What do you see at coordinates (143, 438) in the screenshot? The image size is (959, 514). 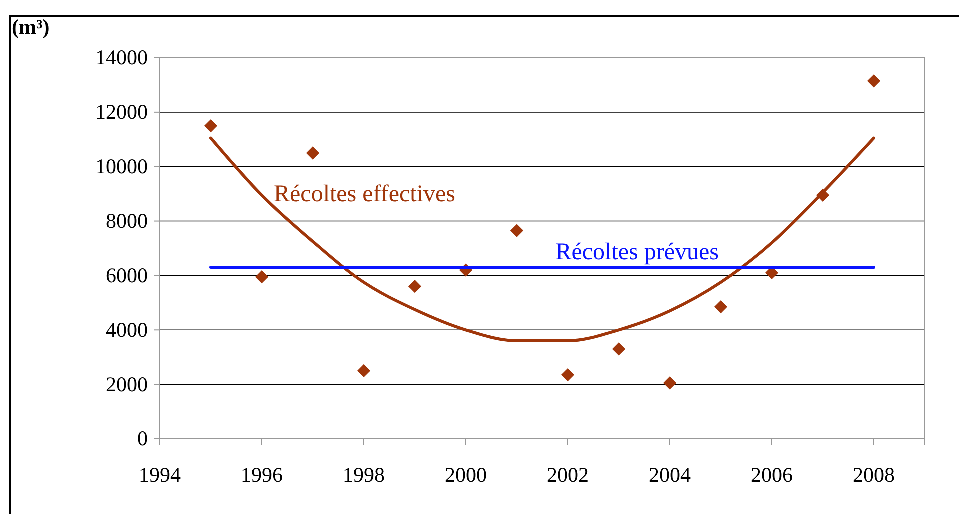 I see `y-tick-label: 0` at bounding box center [143, 438].